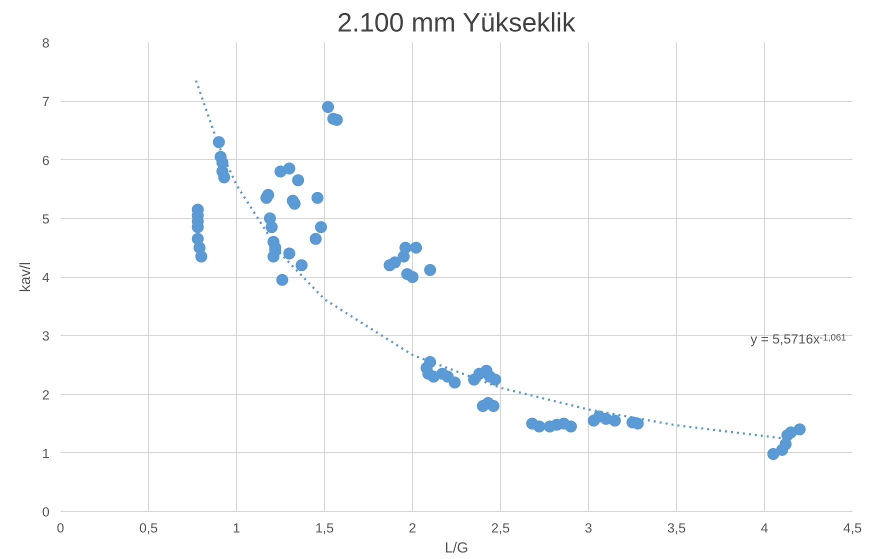 The width and height of the screenshot is (892, 559). What do you see at coordinates (456, 23) in the screenshot?
I see `chart-title: 2.100 mm Yükseklik` at bounding box center [456, 23].